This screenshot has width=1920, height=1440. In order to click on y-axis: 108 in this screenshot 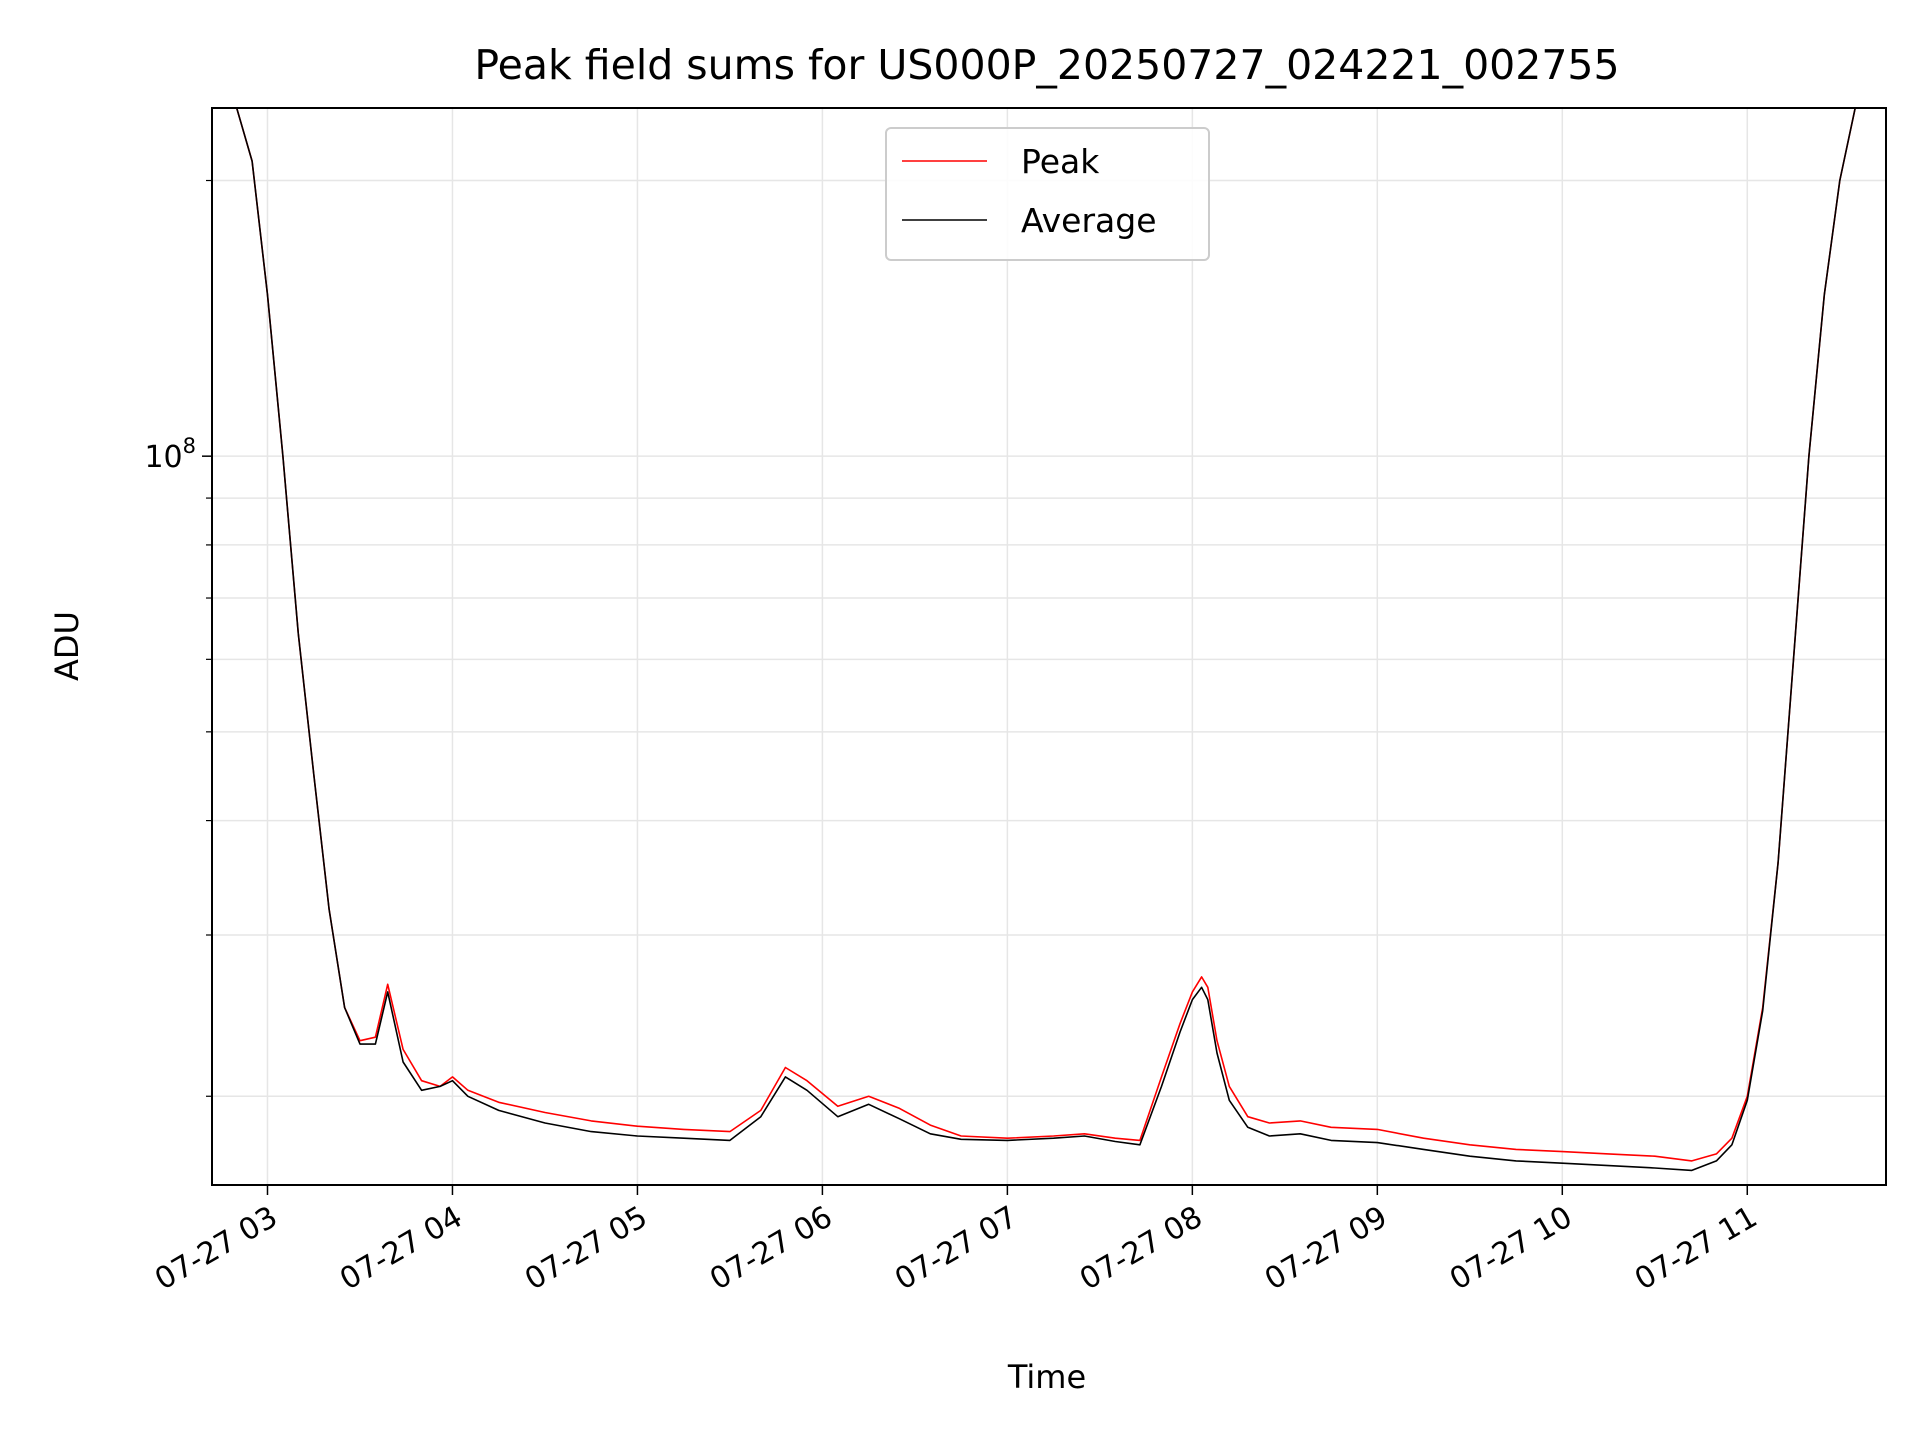, I will do `click(178, 638)`.